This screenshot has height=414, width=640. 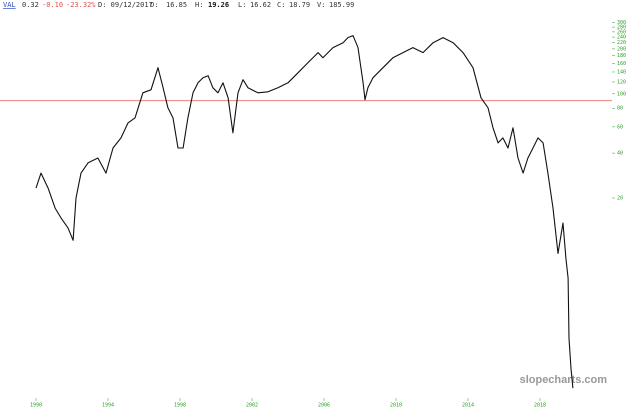 What do you see at coordinates (540, 406) in the screenshot?
I see `x-tick-label: 2018` at bounding box center [540, 406].